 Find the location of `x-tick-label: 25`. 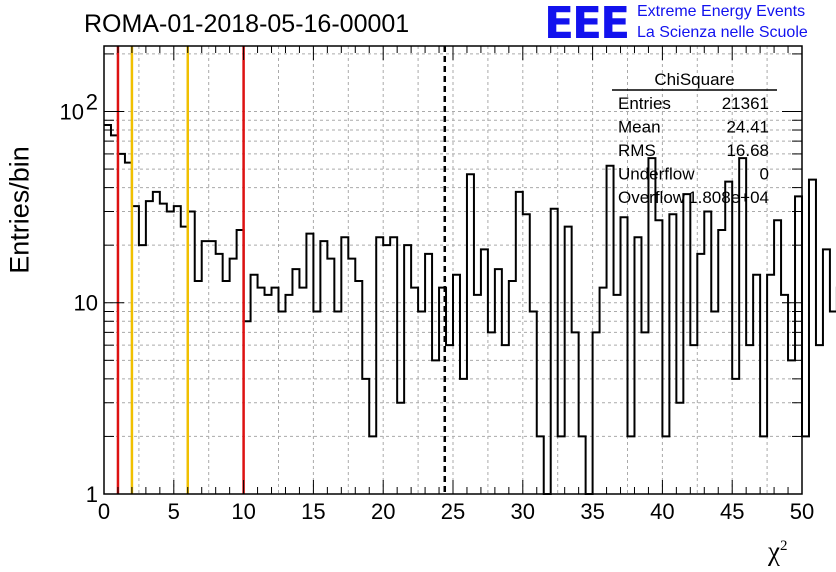

x-tick-label: 25 is located at coordinates (453, 511).